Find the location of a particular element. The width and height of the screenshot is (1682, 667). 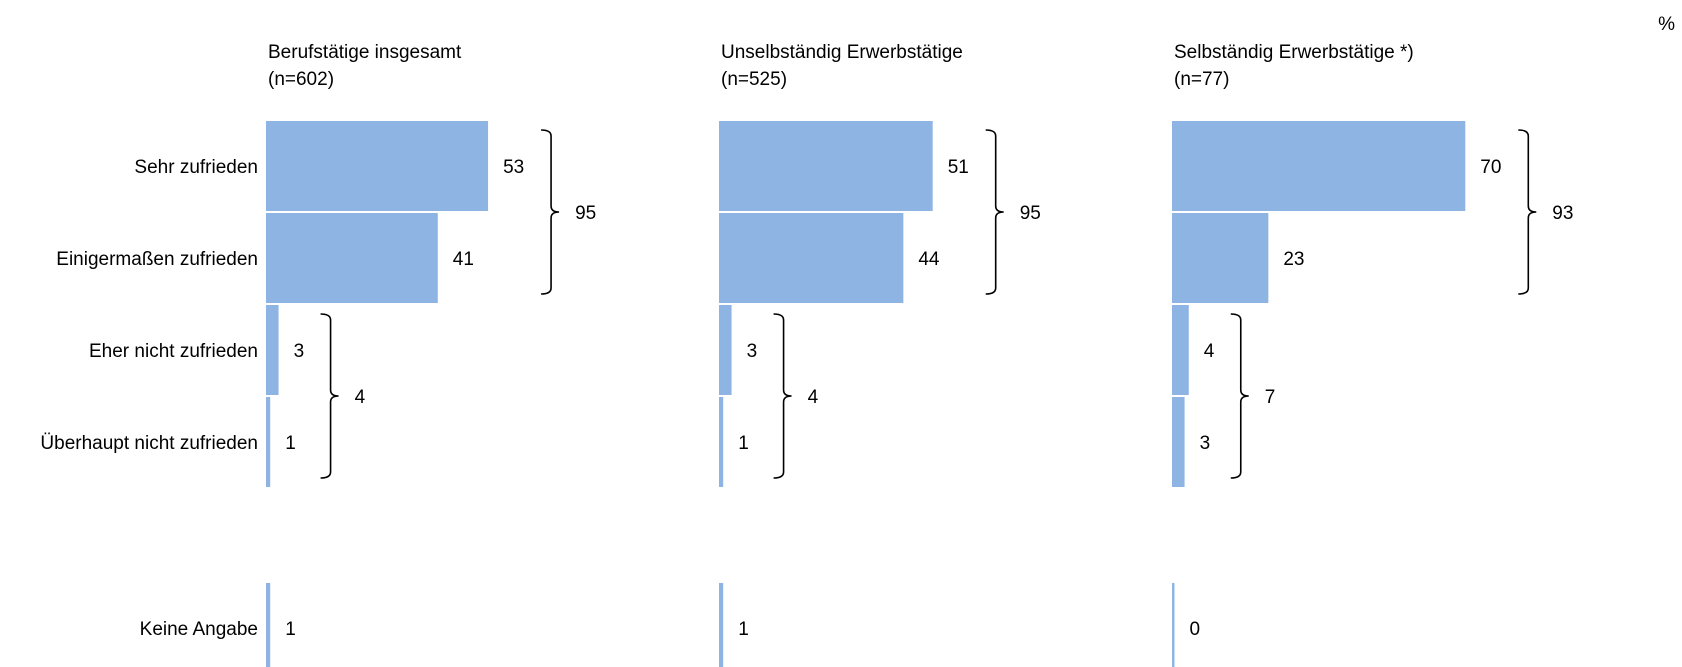

data-label: 70 is located at coordinates (1490, 167).